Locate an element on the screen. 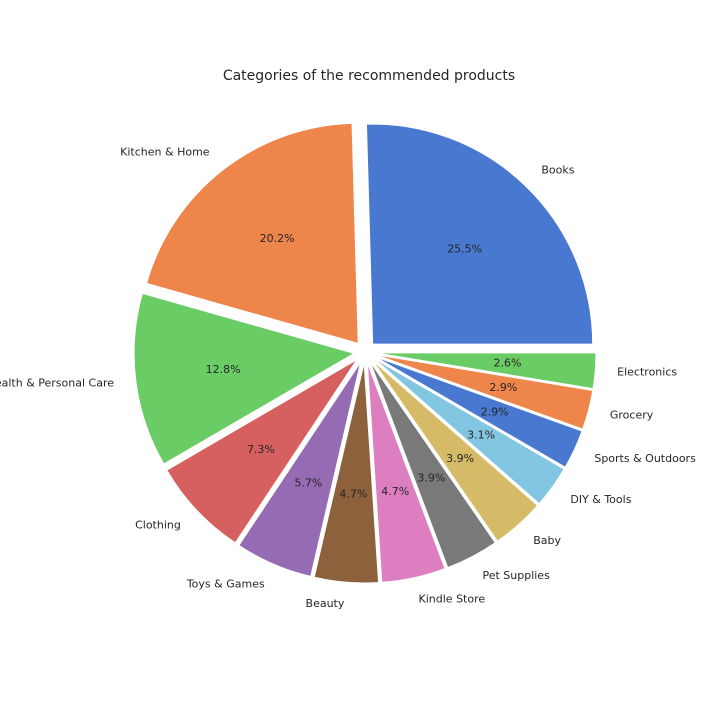 Image resolution: width=720 pixels, height=720 pixels. pct-kitchen-and-home: 20.2% is located at coordinates (277, 238).